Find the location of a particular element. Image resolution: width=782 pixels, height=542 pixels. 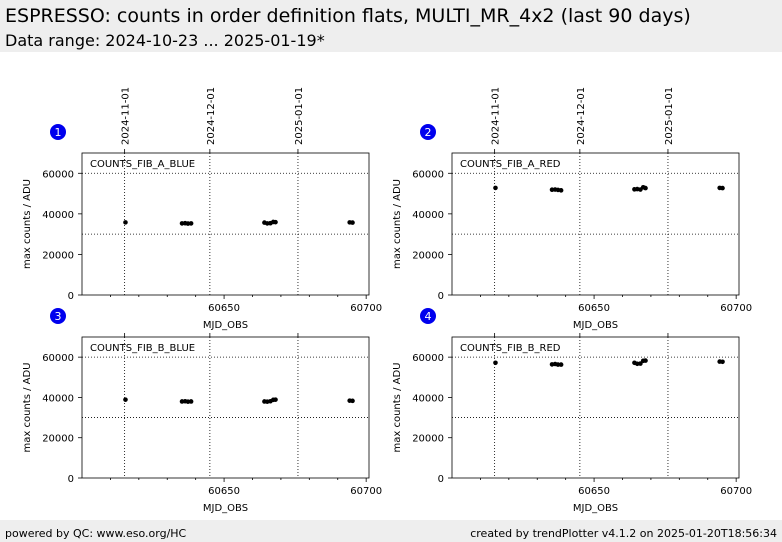

panel-label: COUNTS_FIB_B_BLUE is located at coordinates (142, 348).